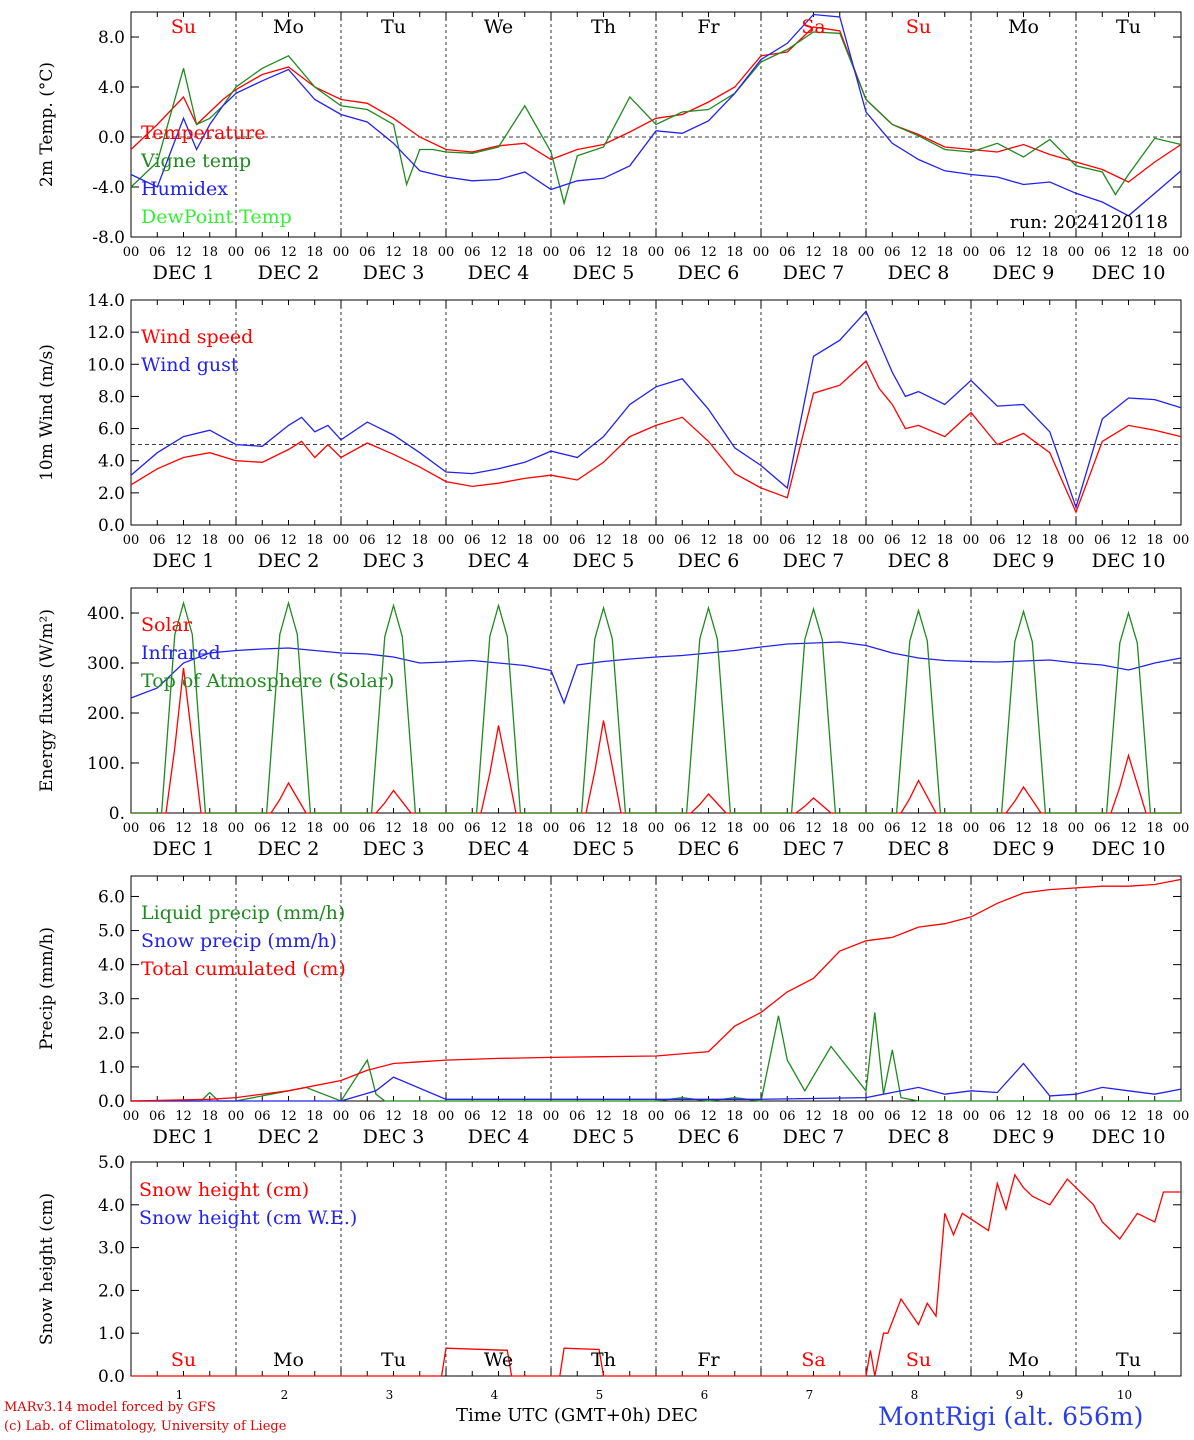 This screenshot has height=1440, width=1194. What do you see at coordinates (239, 941) in the screenshot?
I see `legend-entry: Snow precip (mm/h)` at bounding box center [239, 941].